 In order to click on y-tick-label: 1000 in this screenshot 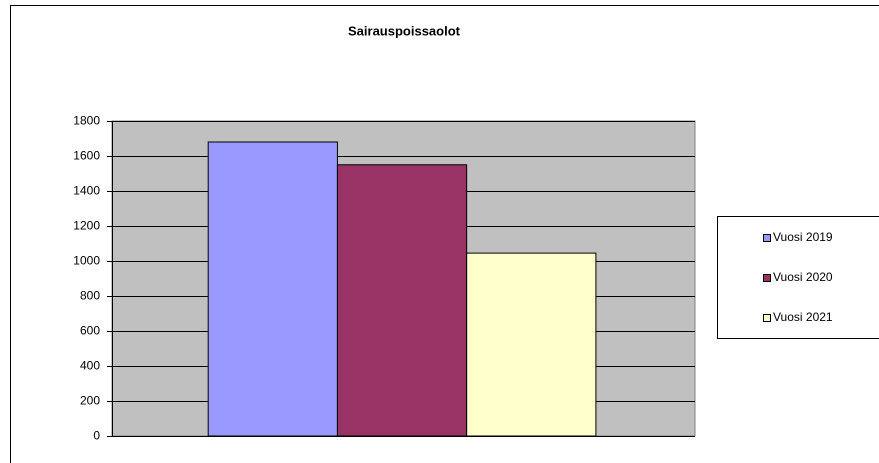, I will do `click(86, 261)`.